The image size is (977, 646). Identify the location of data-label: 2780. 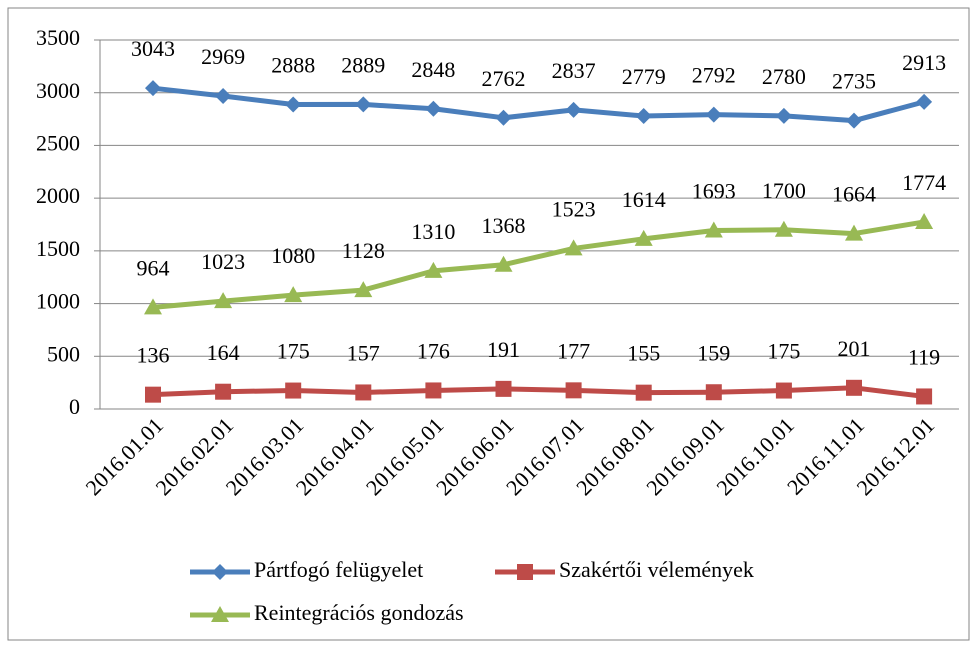
(784, 76).